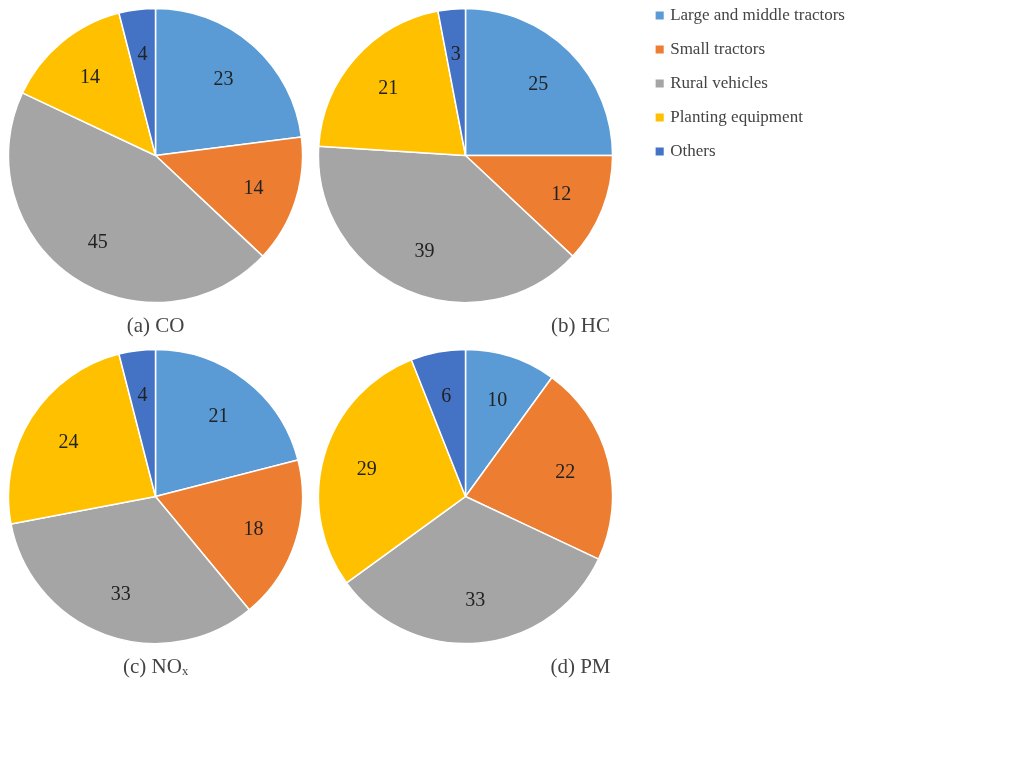 Image resolution: width=1021 pixels, height=784 pixels. What do you see at coordinates (156, 665) in the screenshot?
I see `text: (c) NOₓ` at bounding box center [156, 665].